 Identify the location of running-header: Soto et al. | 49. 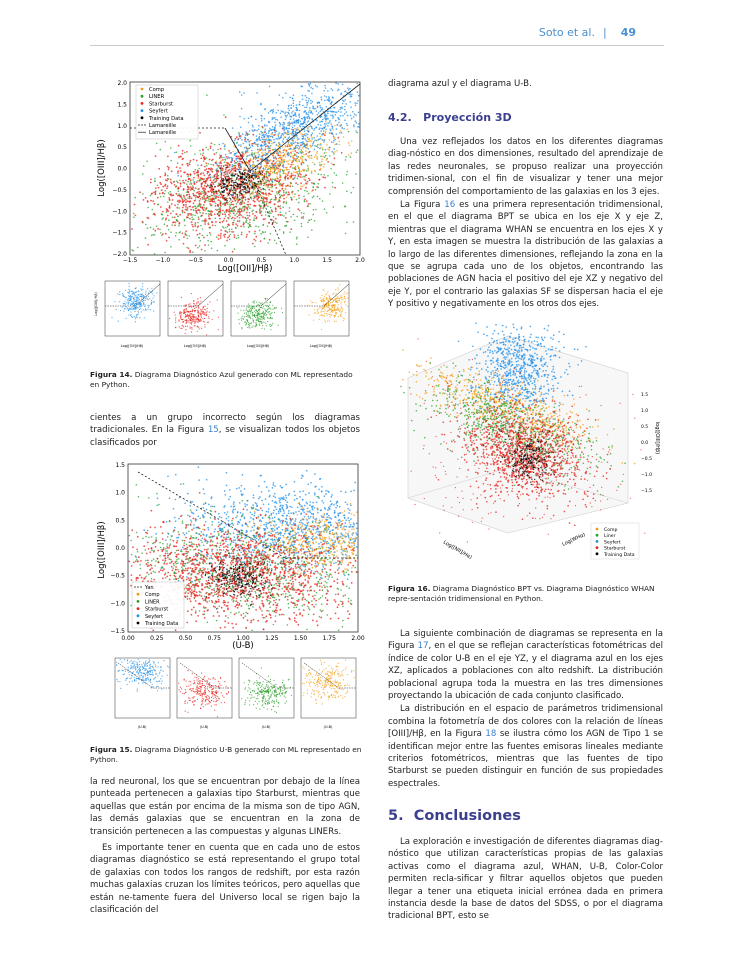
(587, 32).